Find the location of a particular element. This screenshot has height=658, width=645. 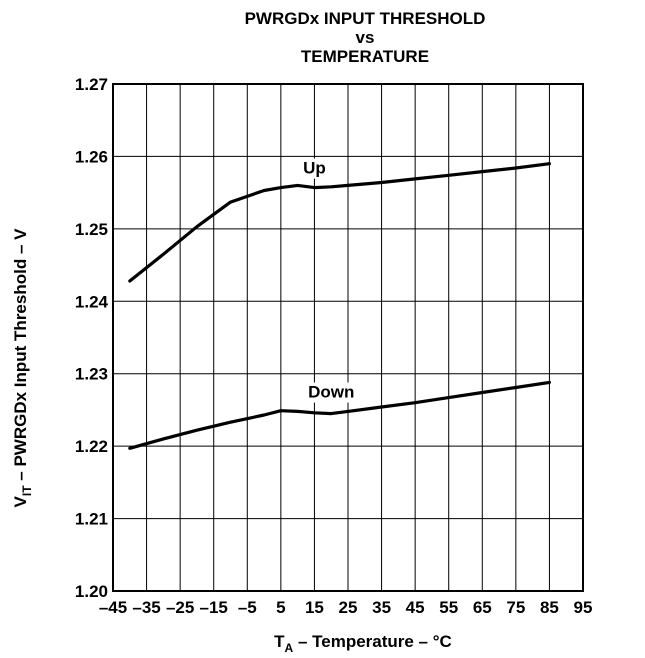

x-axis-label: TA – Temperature – °C is located at coordinates (363, 643).